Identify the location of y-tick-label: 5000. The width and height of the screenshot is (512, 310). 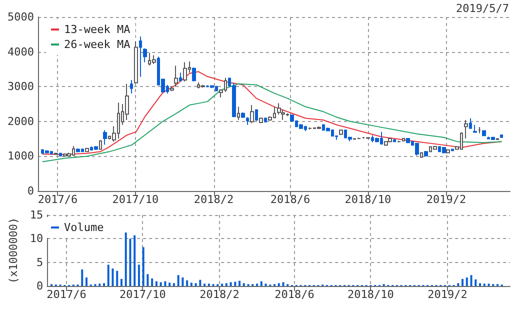
(21, 17).